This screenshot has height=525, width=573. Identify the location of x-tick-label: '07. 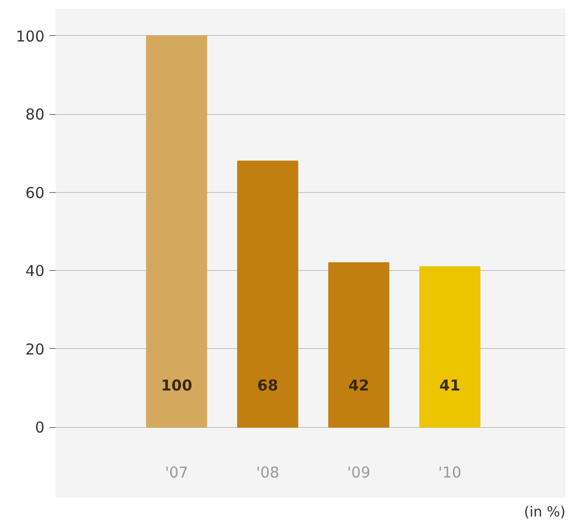
(176, 473).